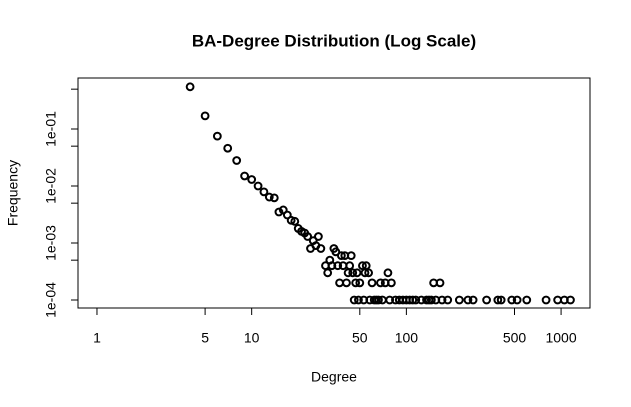 This screenshot has width=631, height=407. Describe the element at coordinates (252, 338) in the screenshot. I see `x-tick-label: 10` at that location.